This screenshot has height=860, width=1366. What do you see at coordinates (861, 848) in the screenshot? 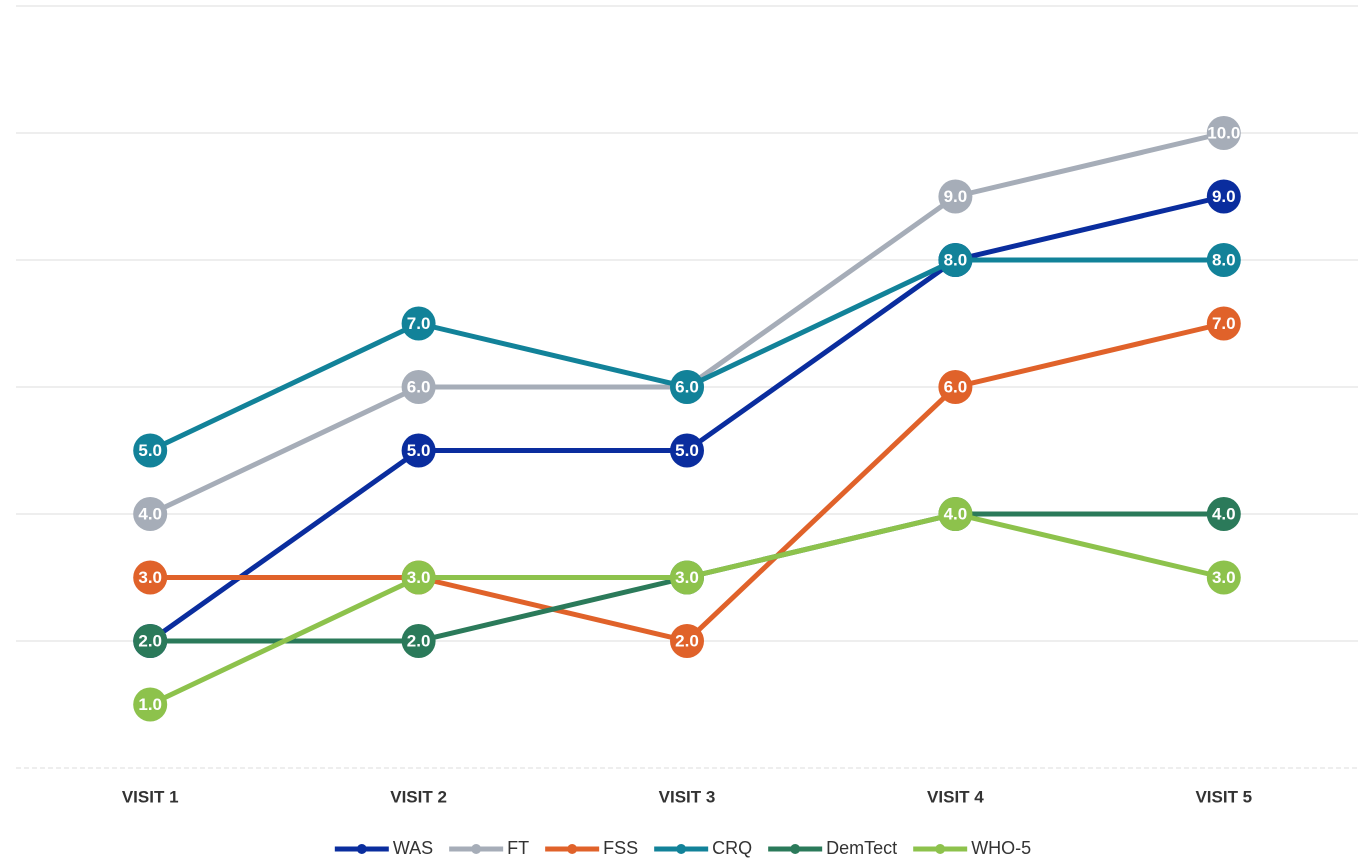
I see `legend-label: DemTect` at bounding box center [861, 848].